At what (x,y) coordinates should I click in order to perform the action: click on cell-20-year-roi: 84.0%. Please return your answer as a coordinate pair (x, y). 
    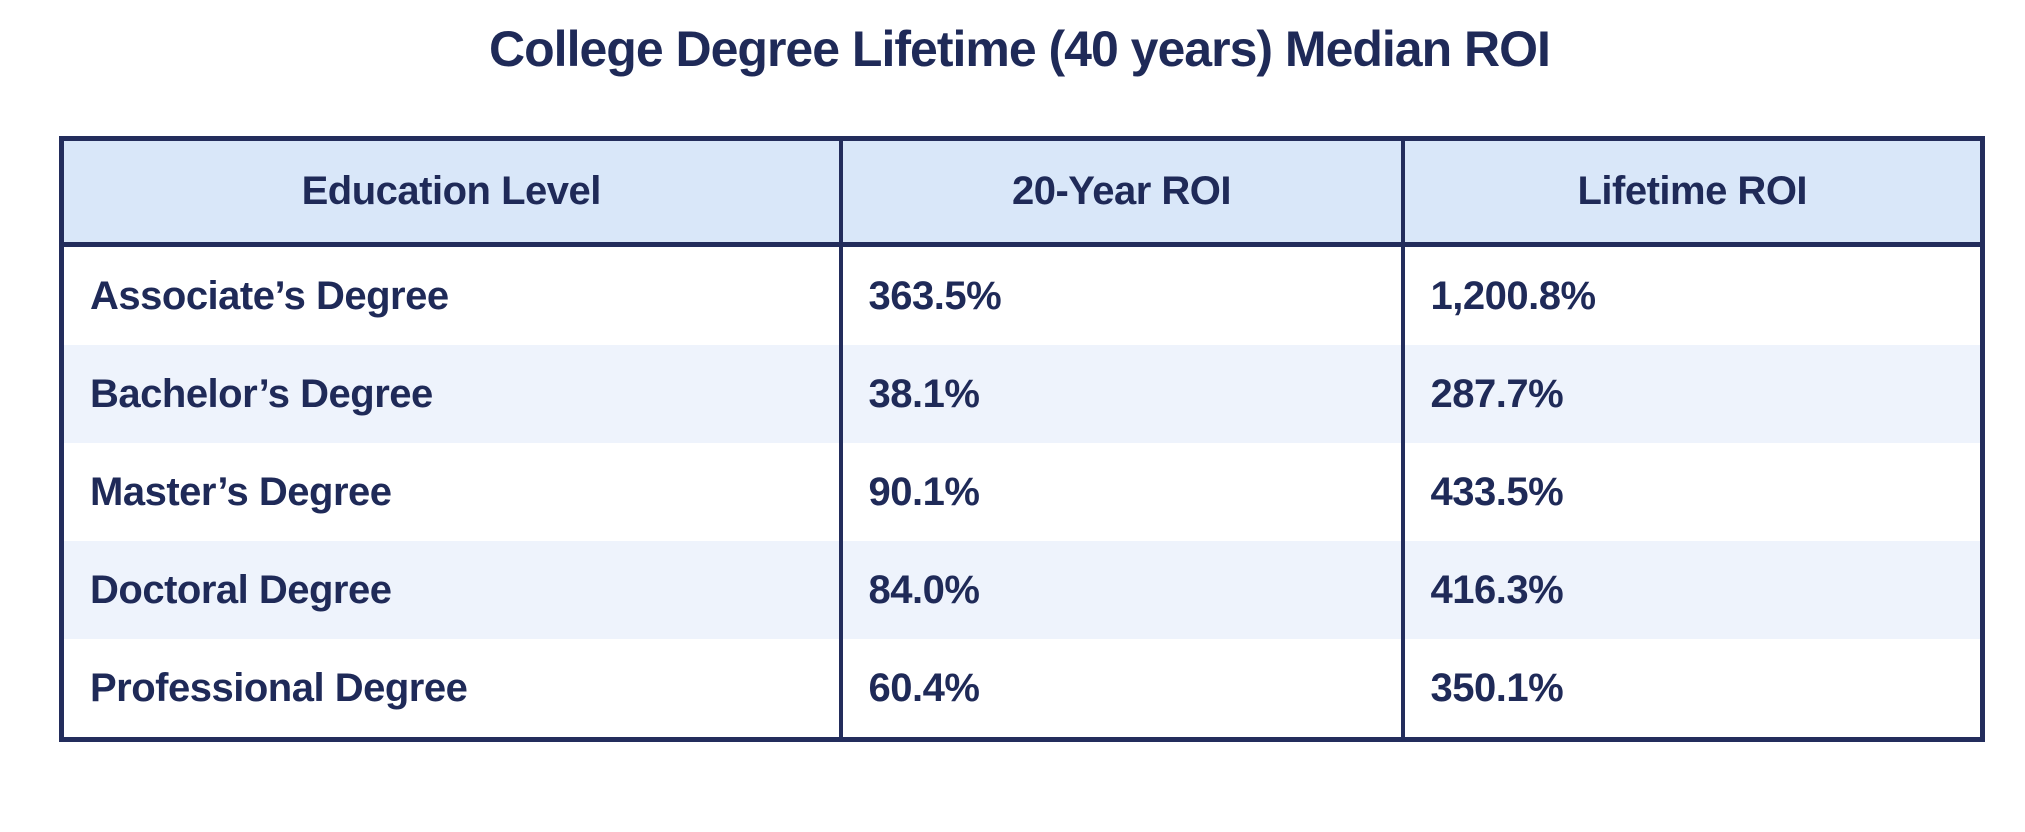
    Looking at the image, I should click on (1121, 590).